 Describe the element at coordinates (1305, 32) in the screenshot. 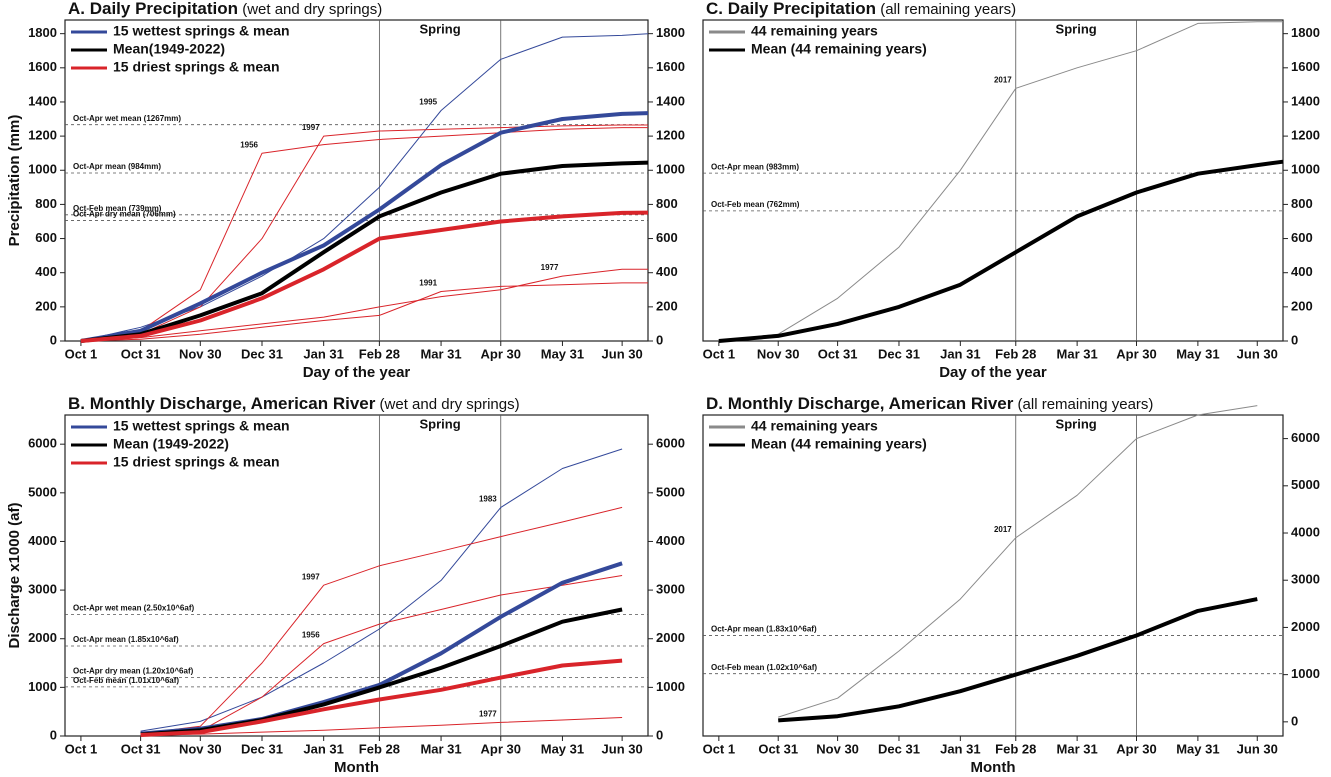

I see `y2-tick-label: 1800` at that location.